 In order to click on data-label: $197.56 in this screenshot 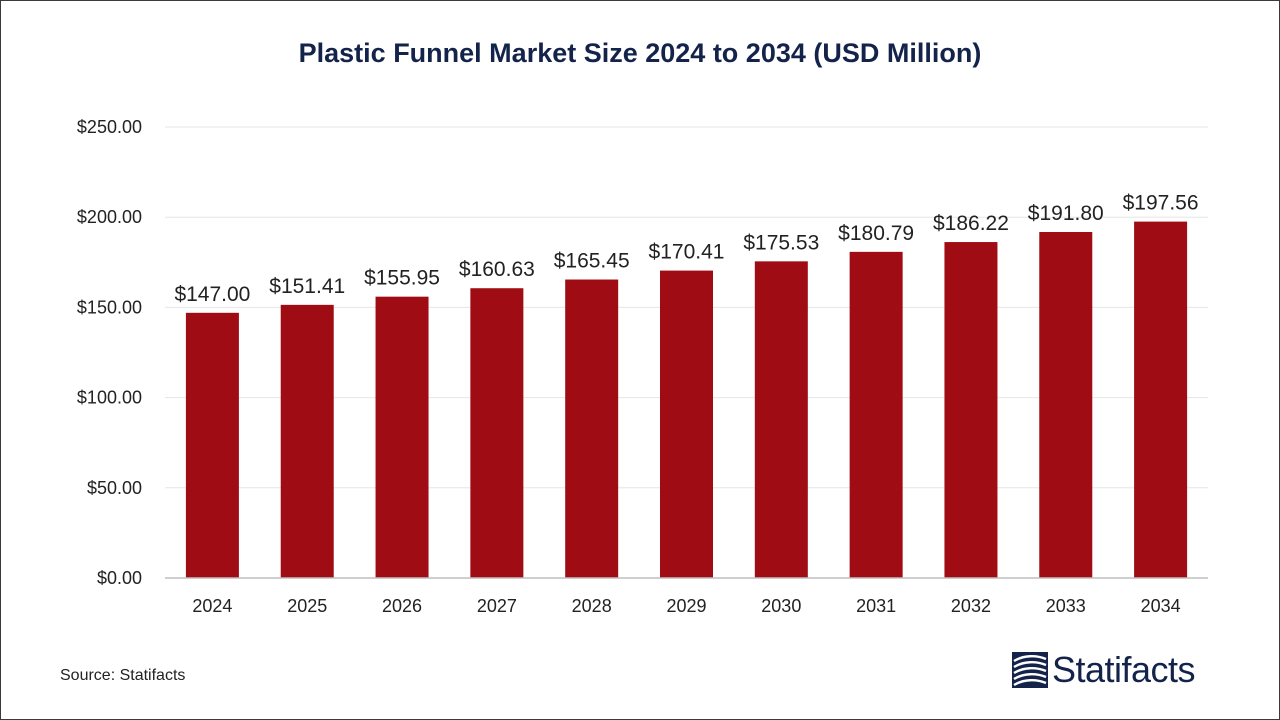, I will do `click(1161, 203)`.